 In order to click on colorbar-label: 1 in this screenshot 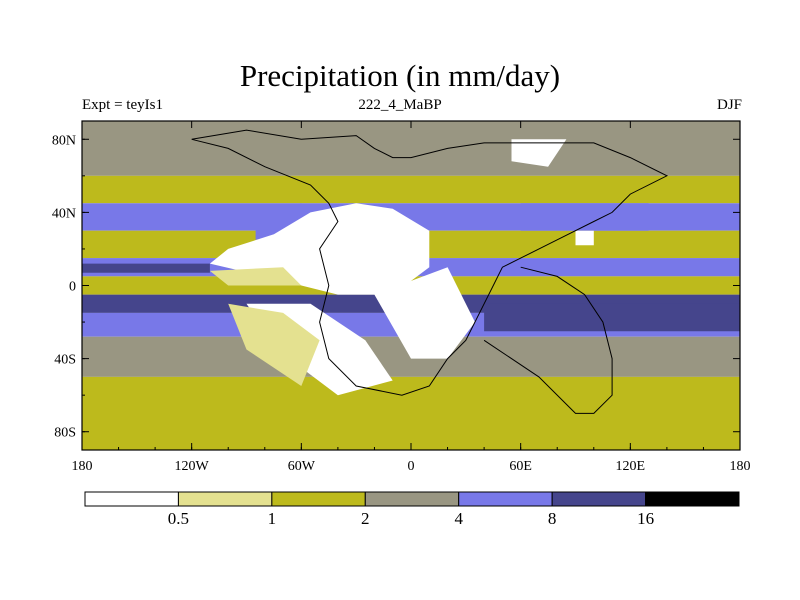, I will do `click(272, 518)`.